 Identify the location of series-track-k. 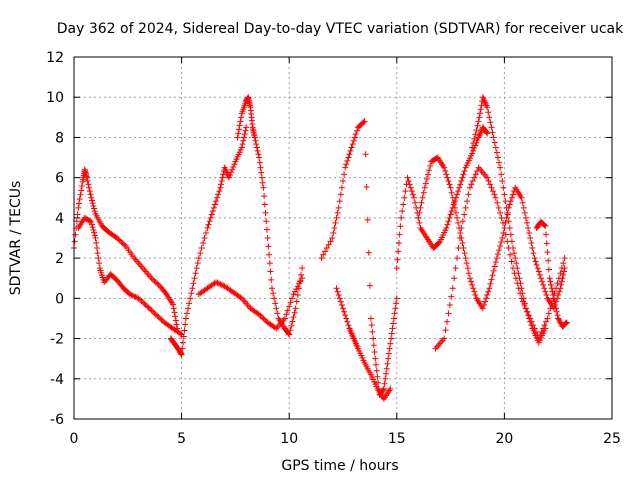
(509, 220).